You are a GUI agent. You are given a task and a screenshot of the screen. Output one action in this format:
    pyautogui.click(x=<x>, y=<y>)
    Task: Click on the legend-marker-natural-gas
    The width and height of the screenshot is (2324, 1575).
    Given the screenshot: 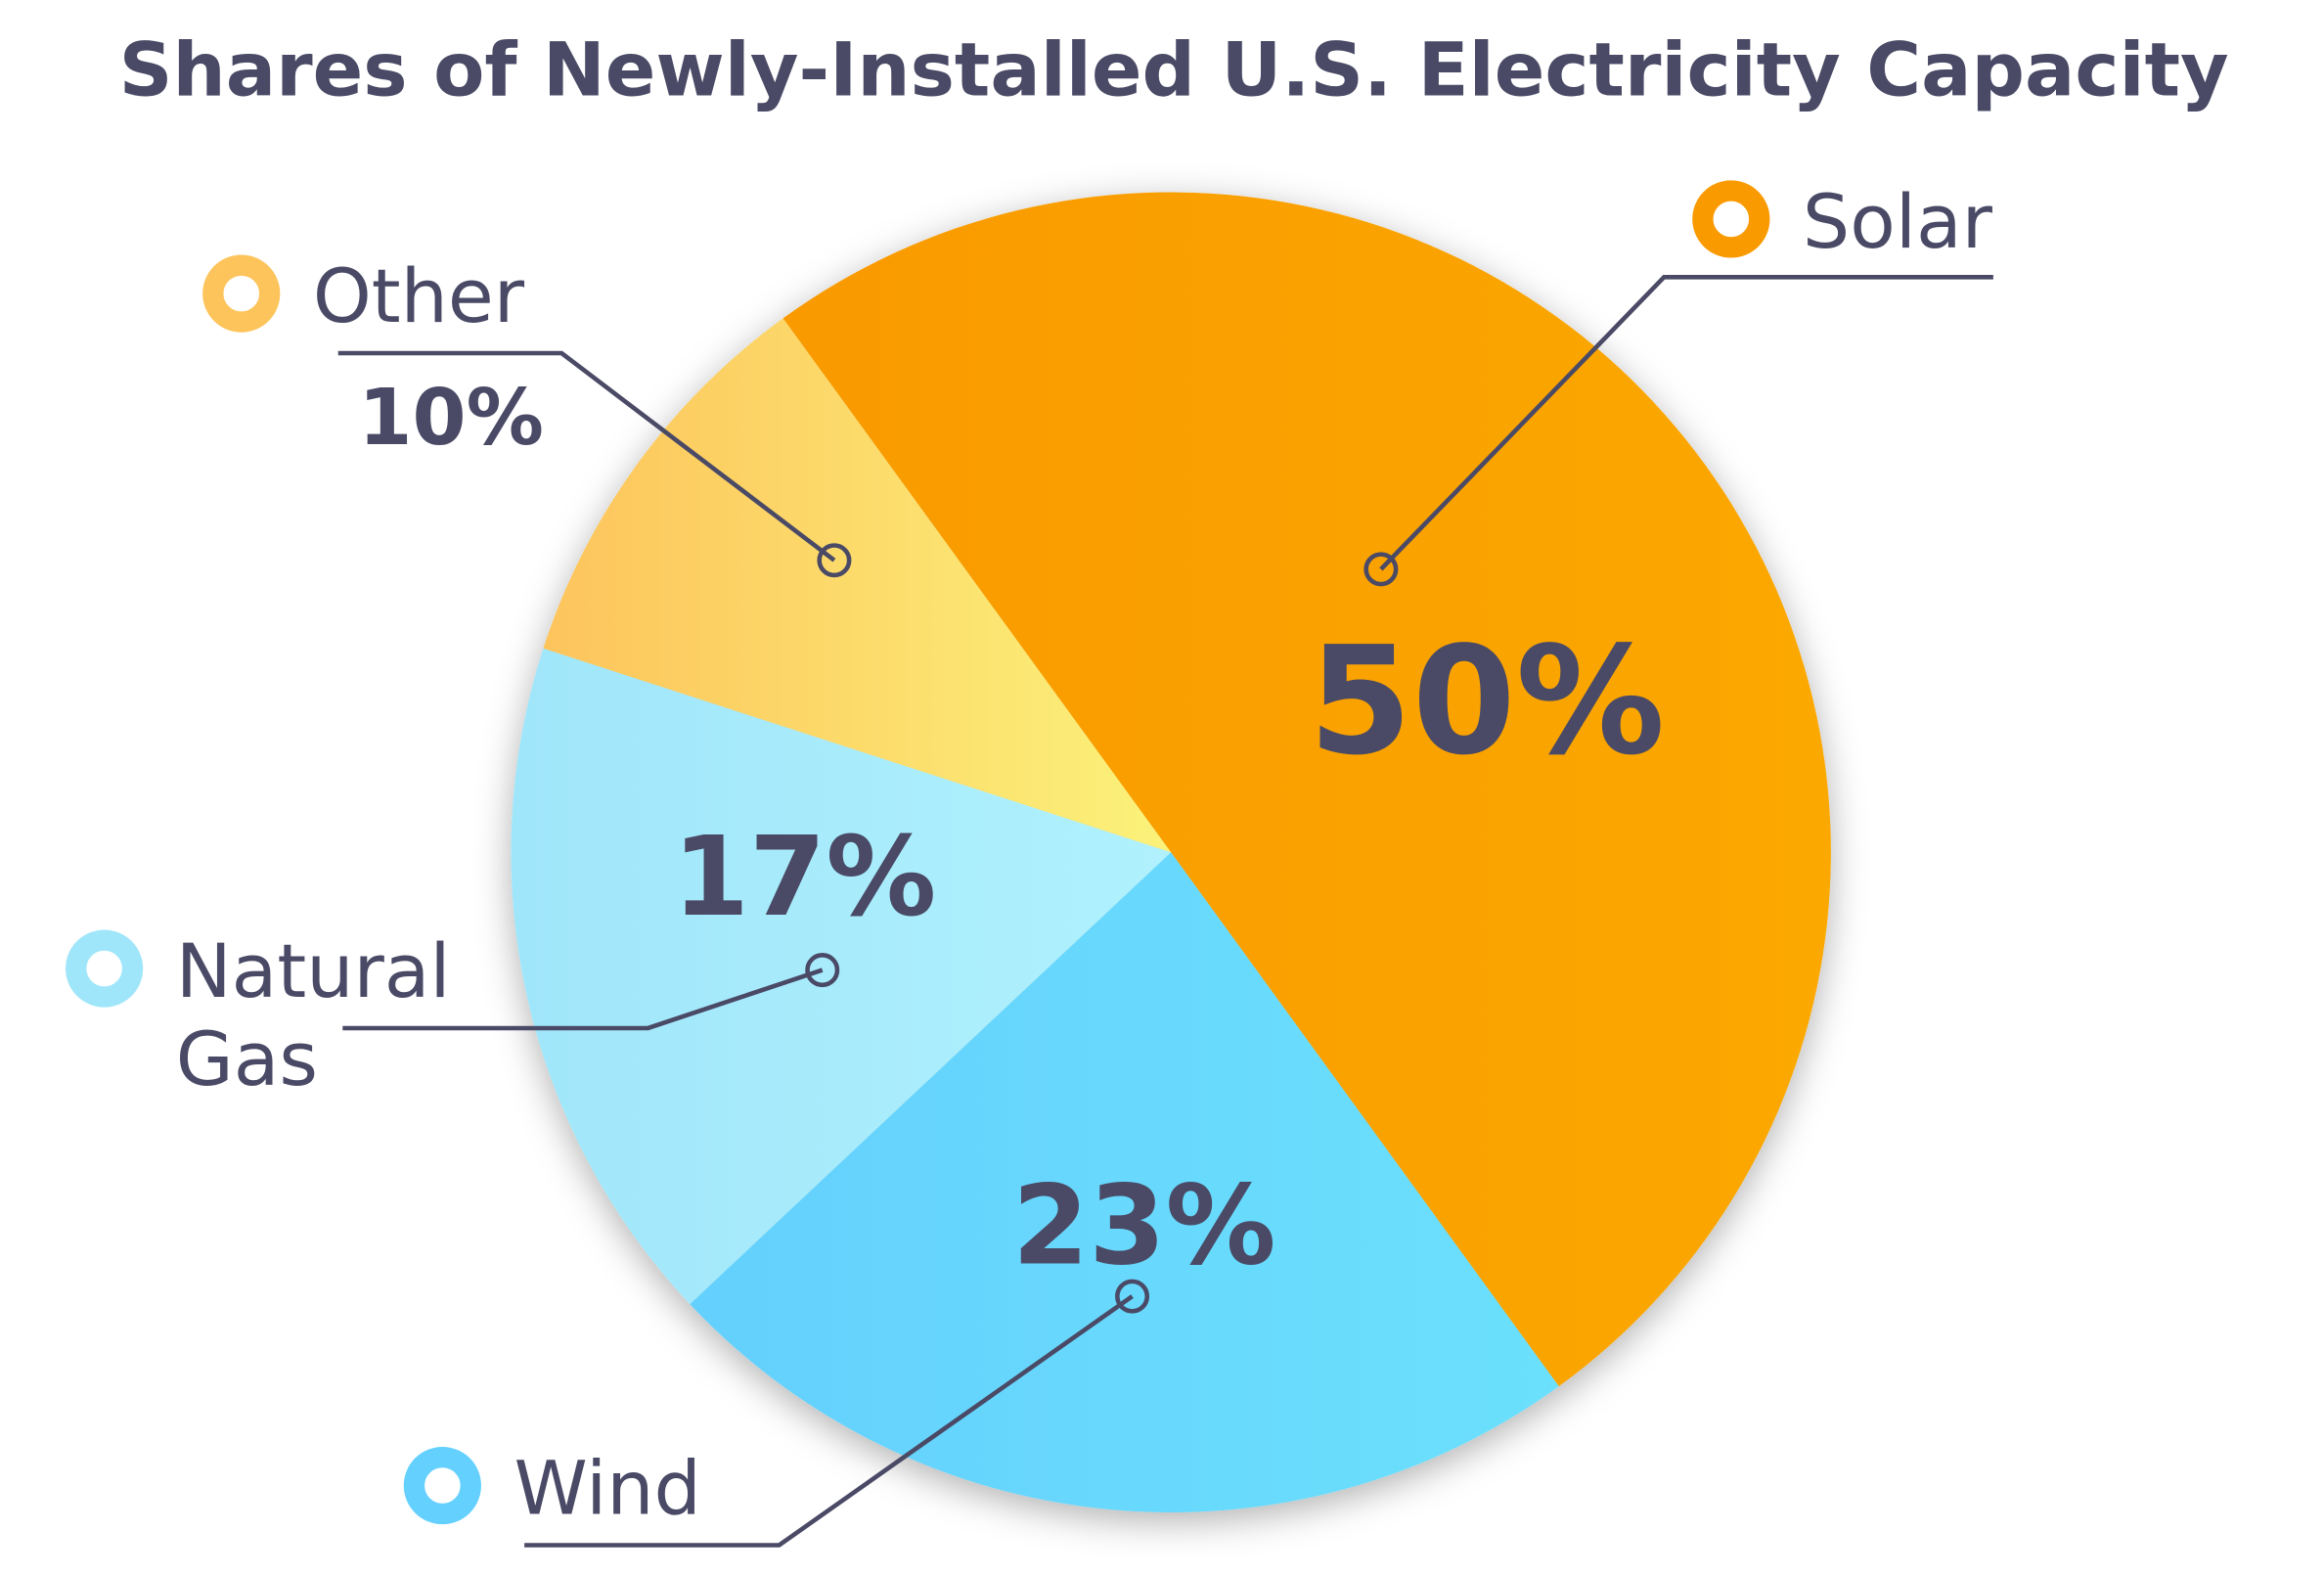 What is the action you would take?
    pyautogui.click(x=105, y=968)
    